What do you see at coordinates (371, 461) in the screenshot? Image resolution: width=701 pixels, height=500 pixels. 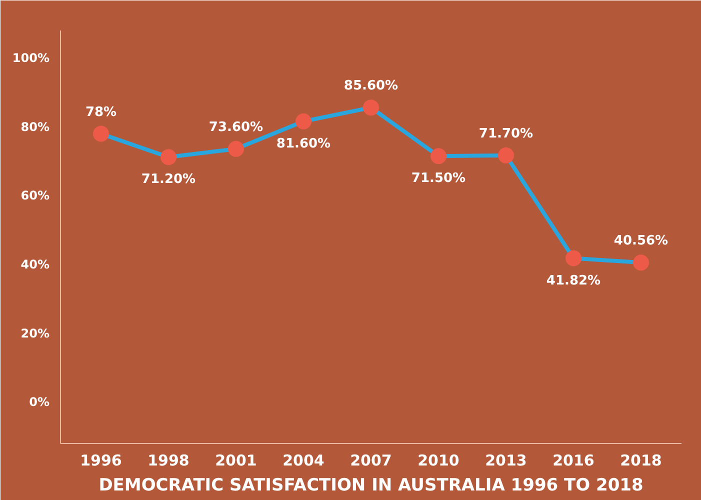 I see `x-tick-label: 2007` at bounding box center [371, 461].